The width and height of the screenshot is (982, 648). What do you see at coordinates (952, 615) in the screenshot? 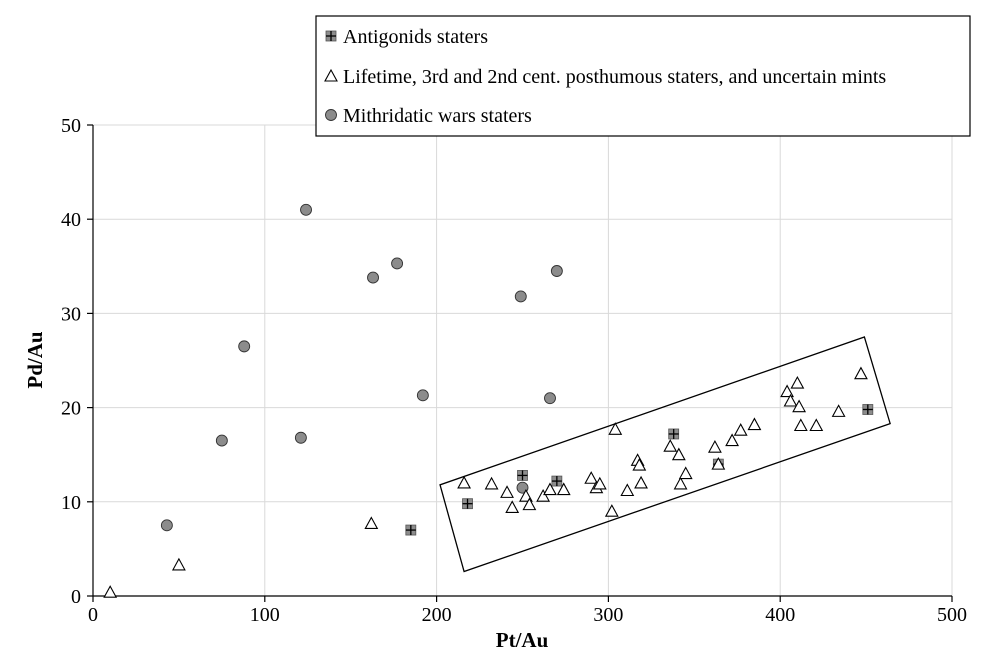
I see `x-tick-label: 500` at bounding box center [952, 615].